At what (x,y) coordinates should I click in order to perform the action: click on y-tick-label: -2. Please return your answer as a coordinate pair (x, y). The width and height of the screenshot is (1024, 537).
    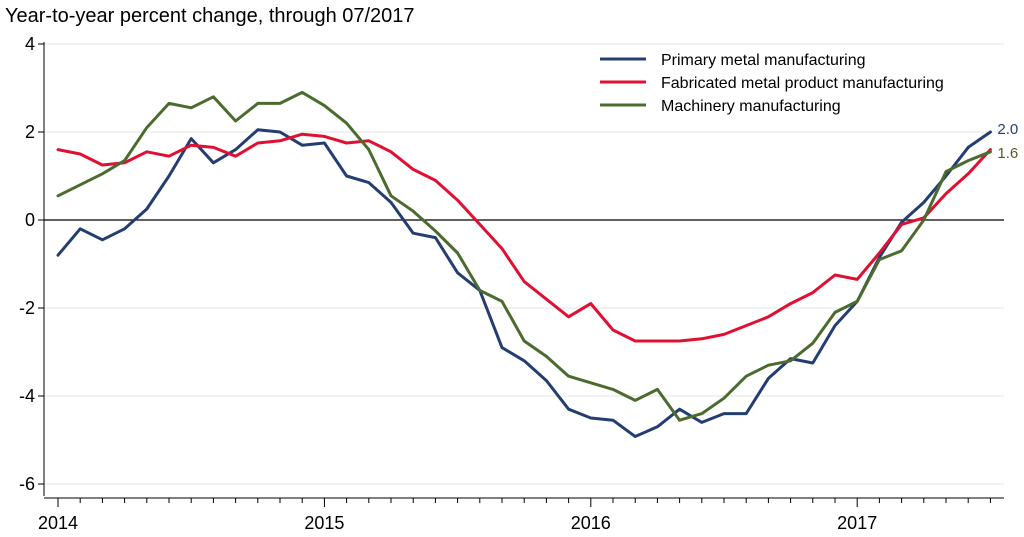
    Looking at the image, I should click on (27, 308).